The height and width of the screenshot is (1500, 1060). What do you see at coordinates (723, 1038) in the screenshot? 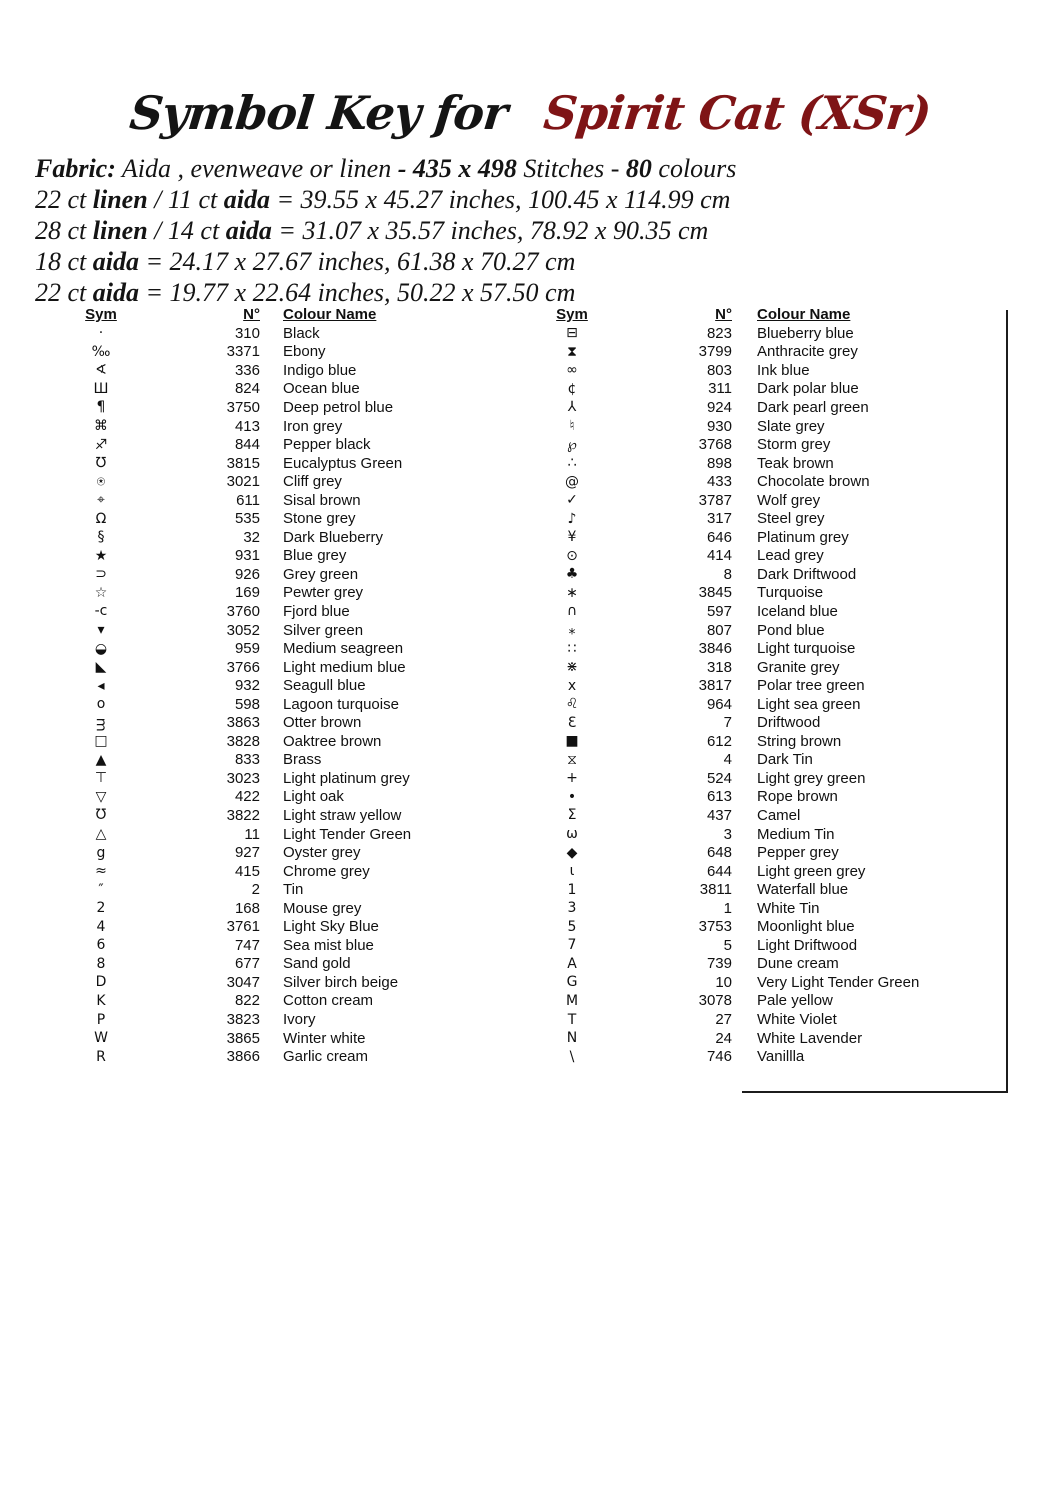
I see `thread-number: 24` at bounding box center [723, 1038].